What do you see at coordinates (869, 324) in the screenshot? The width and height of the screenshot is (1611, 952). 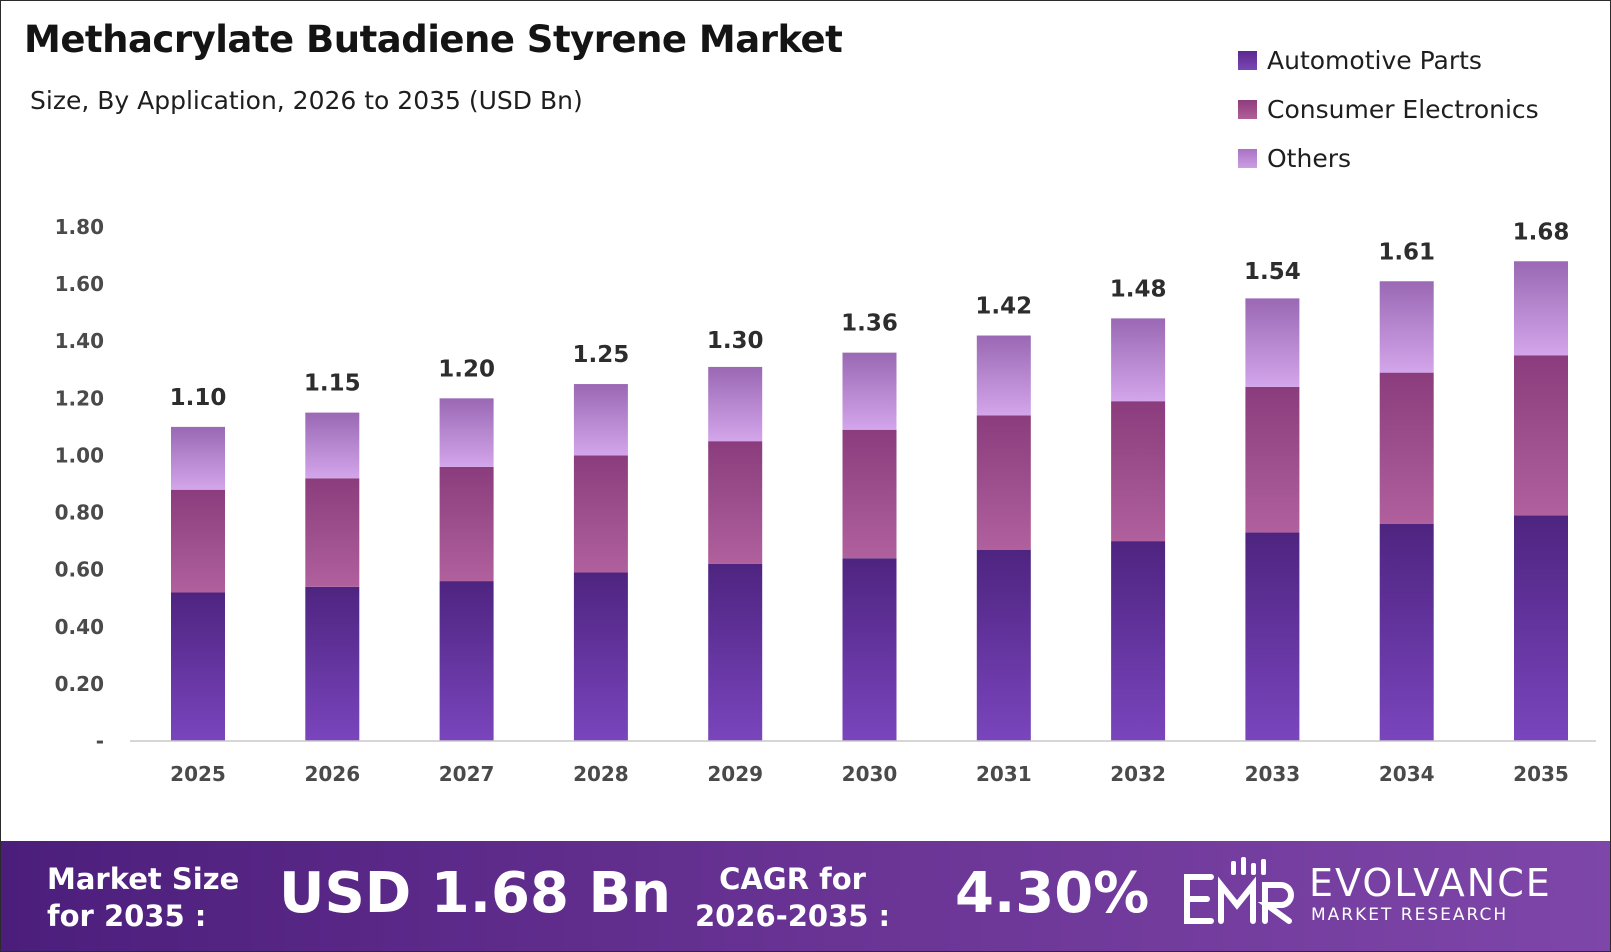 I see `bar-total-label: 1.36` at bounding box center [869, 324].